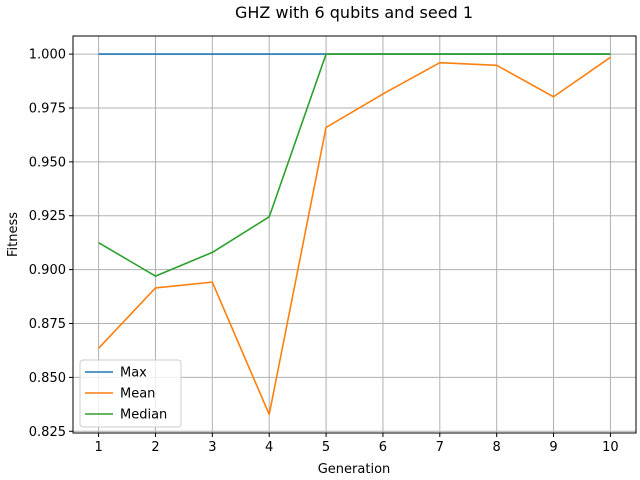 Image resolution: width=640 pixels, height=480 pixels. I want to click on y-tick-label: 0.975, so click(47, 108).